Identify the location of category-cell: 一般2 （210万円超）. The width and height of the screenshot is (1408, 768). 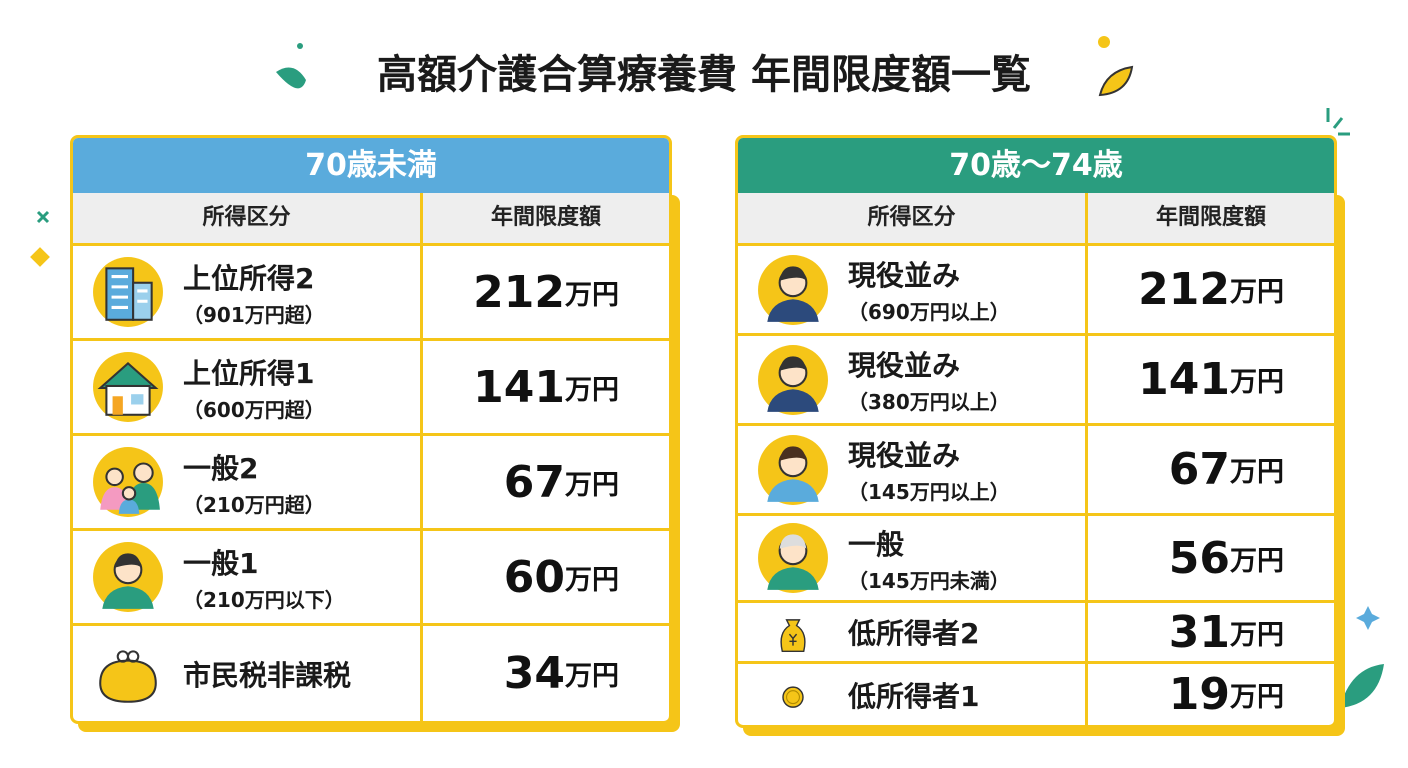
(248, 482).